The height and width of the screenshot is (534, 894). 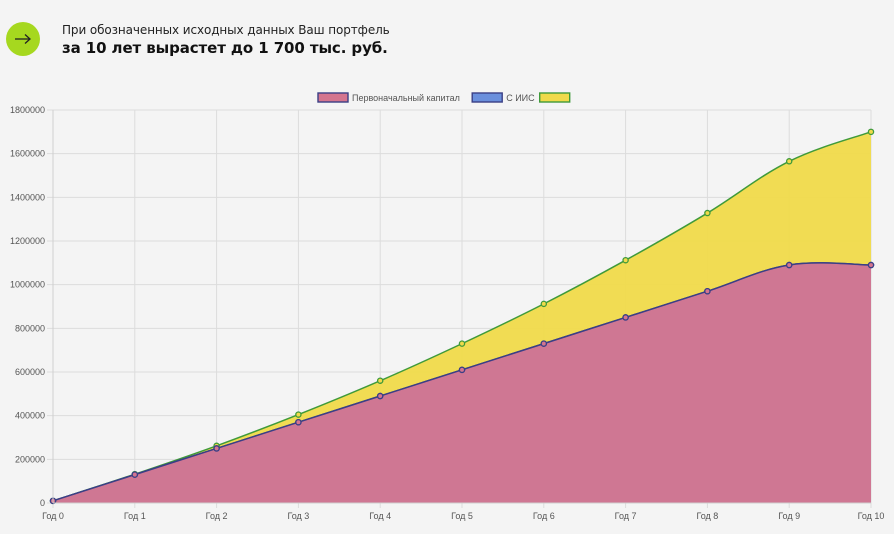 I want to click on x-tick-label: Год 9, so click(x=789, y=516).